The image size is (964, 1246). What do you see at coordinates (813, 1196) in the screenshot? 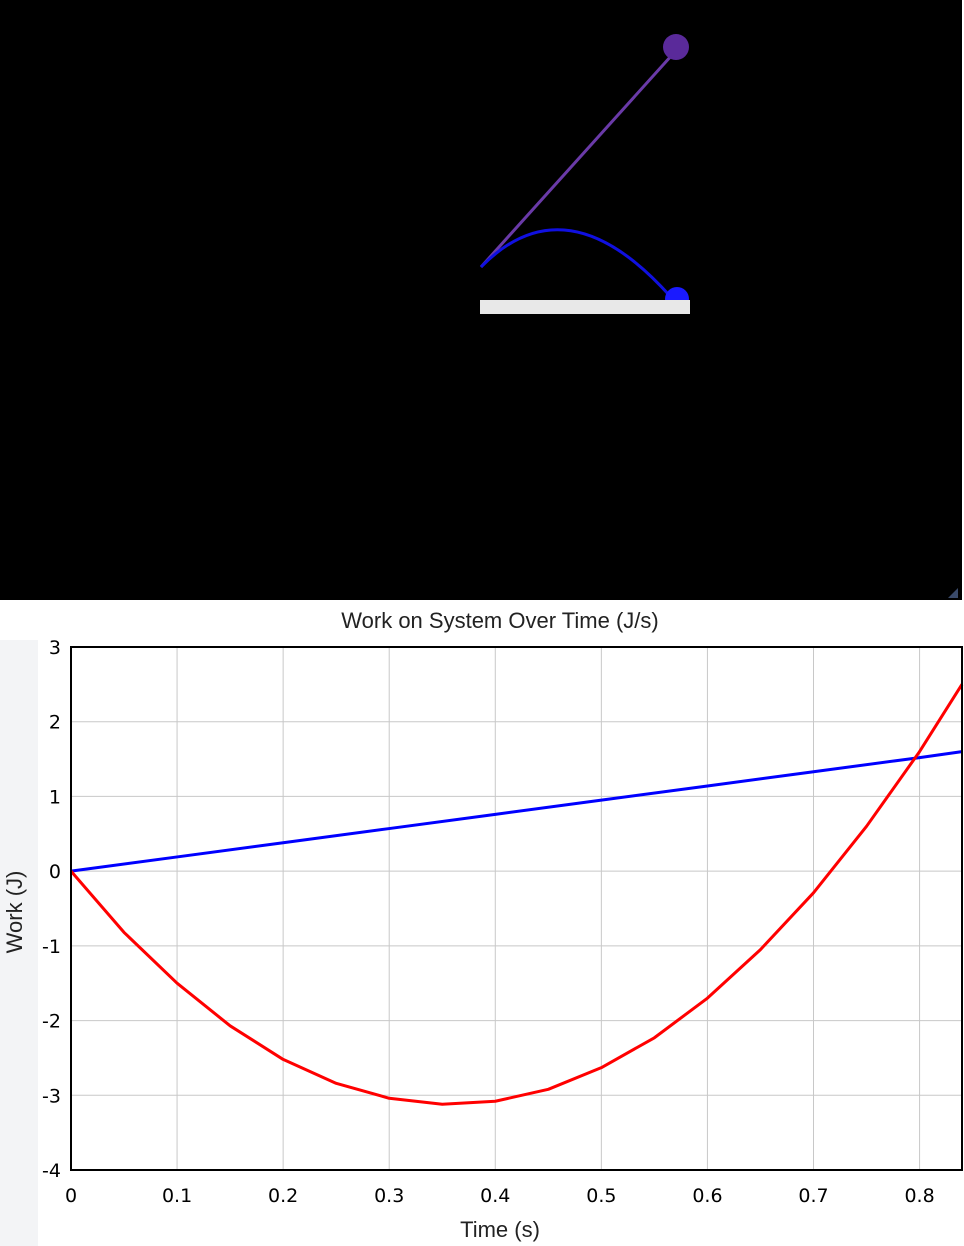
I see `x-tick-label: 0.7` at bounding box center [813, 1196].